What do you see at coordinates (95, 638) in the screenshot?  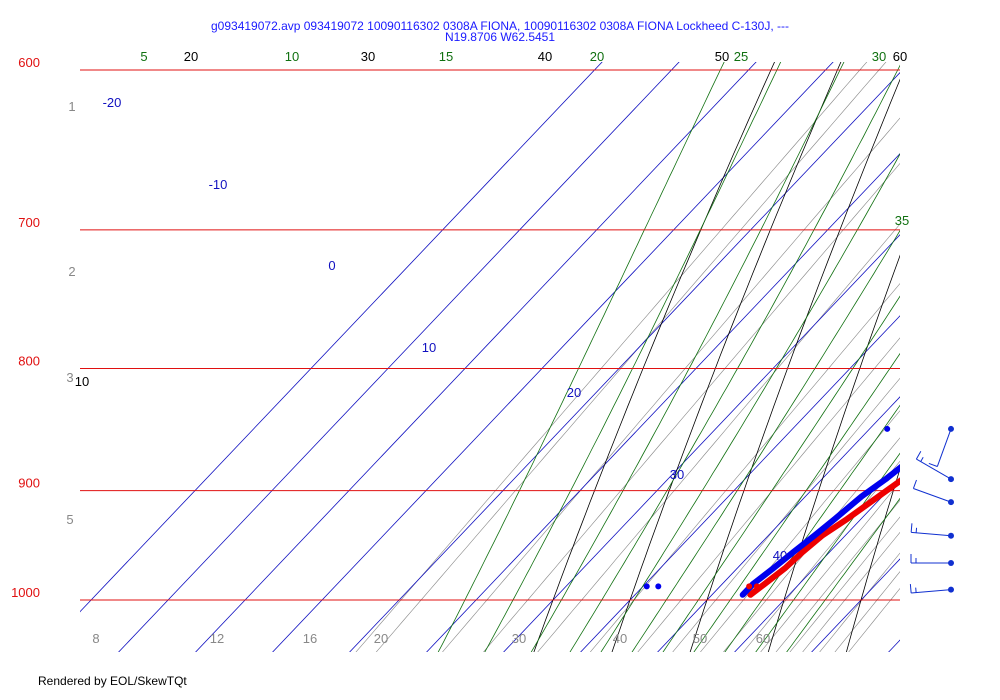 I see `mixing-ratio-bottom-label: 8` at bounding box center [95, 638].